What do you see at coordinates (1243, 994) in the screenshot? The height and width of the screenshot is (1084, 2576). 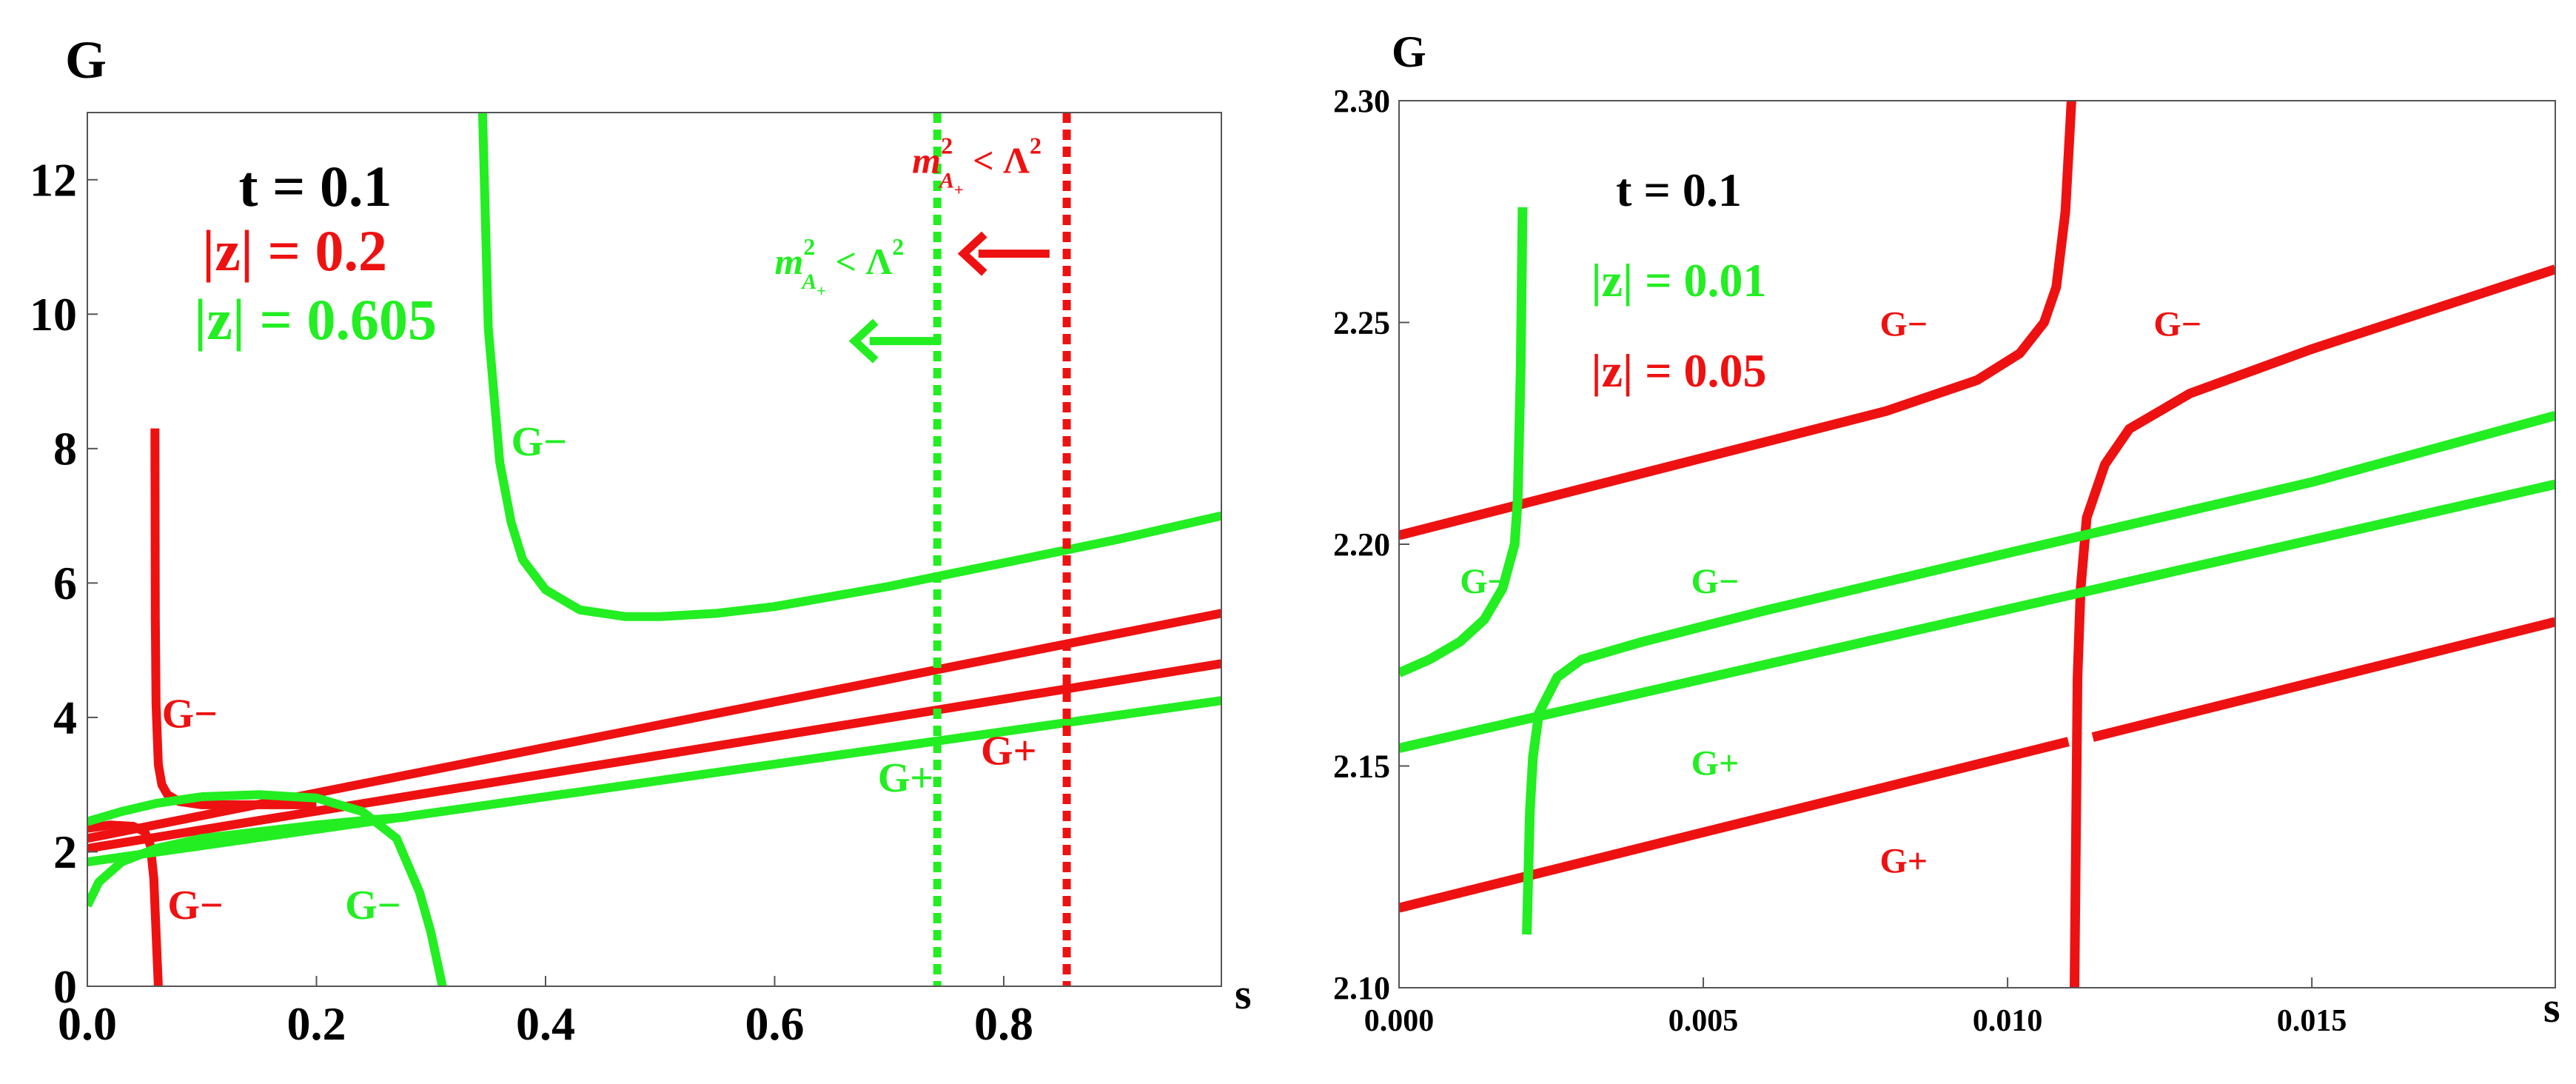 I see `left-x-axis-label: s` at bounding box center [1243, 994].